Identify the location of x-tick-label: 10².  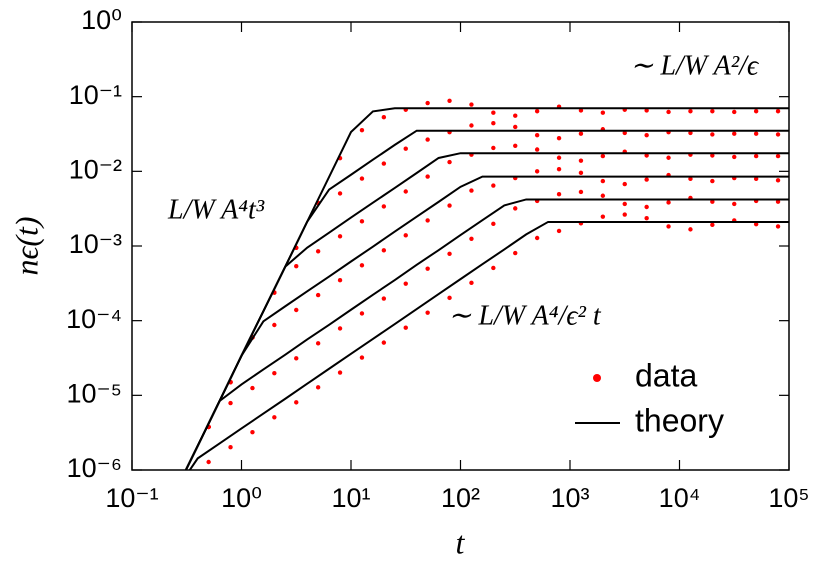
(460, 498).